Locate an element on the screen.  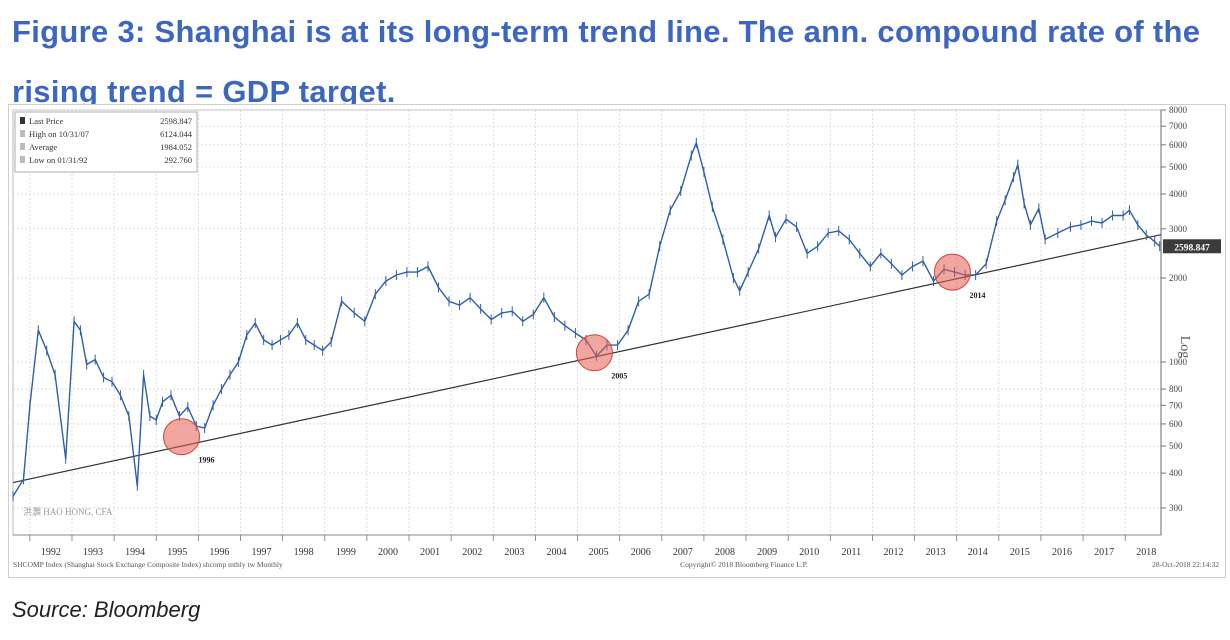
footer-timestamp: 28-Oct-2018 22:14:32 is located at coordinates (1185, 564).